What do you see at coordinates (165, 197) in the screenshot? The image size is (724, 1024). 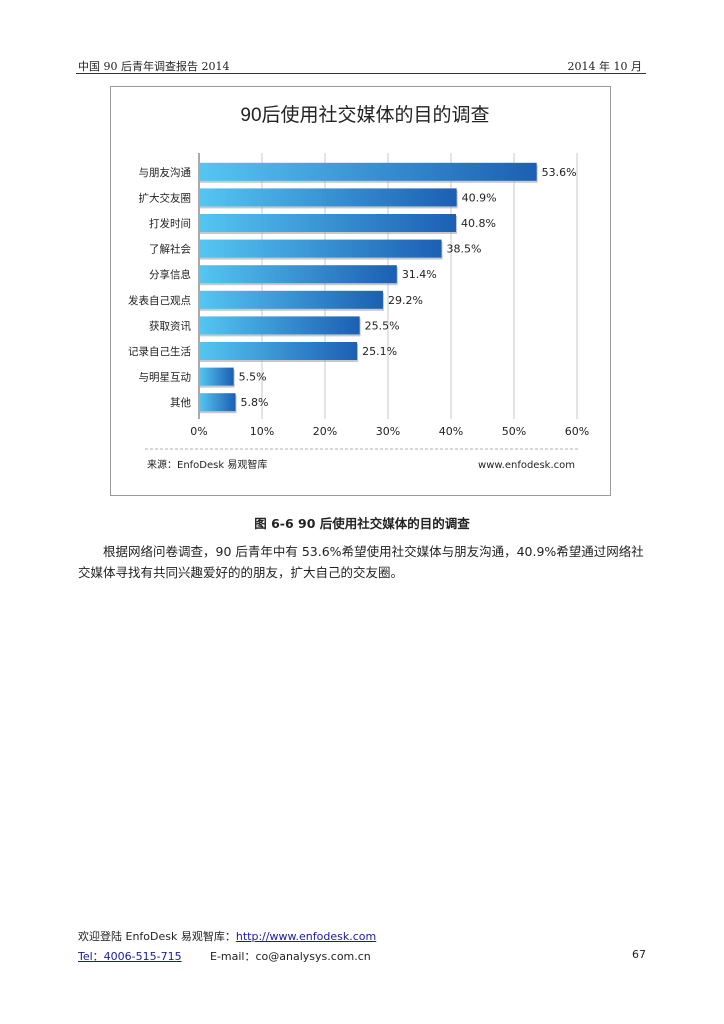 I see `category-label: 扩大交友圈` at bounding box center [165, 197].